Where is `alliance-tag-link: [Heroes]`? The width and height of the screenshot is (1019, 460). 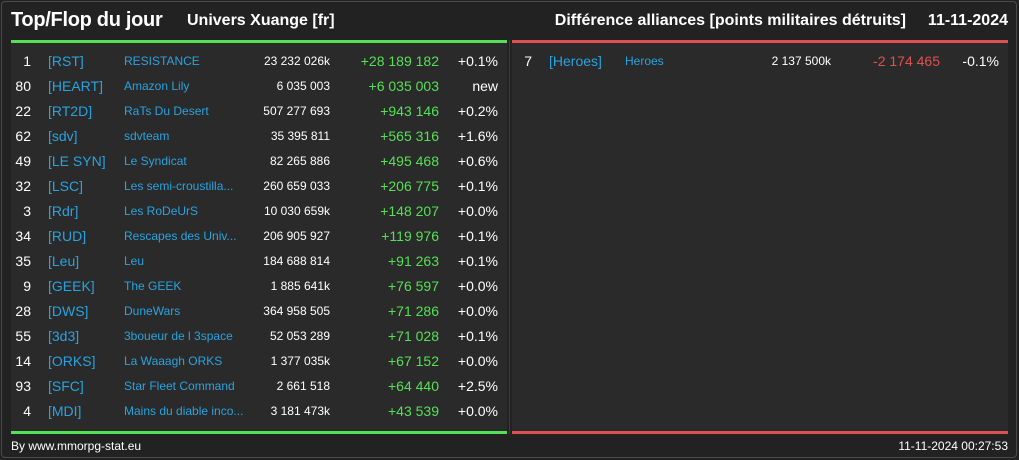
alliance-tag-link: [Heroes] is located at coordinates (575, 61).